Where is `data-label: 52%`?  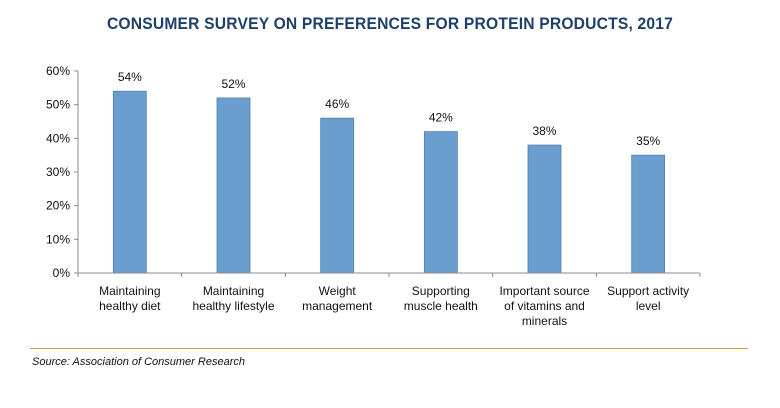 data-label: 52% is located at coordinates (233, 84).